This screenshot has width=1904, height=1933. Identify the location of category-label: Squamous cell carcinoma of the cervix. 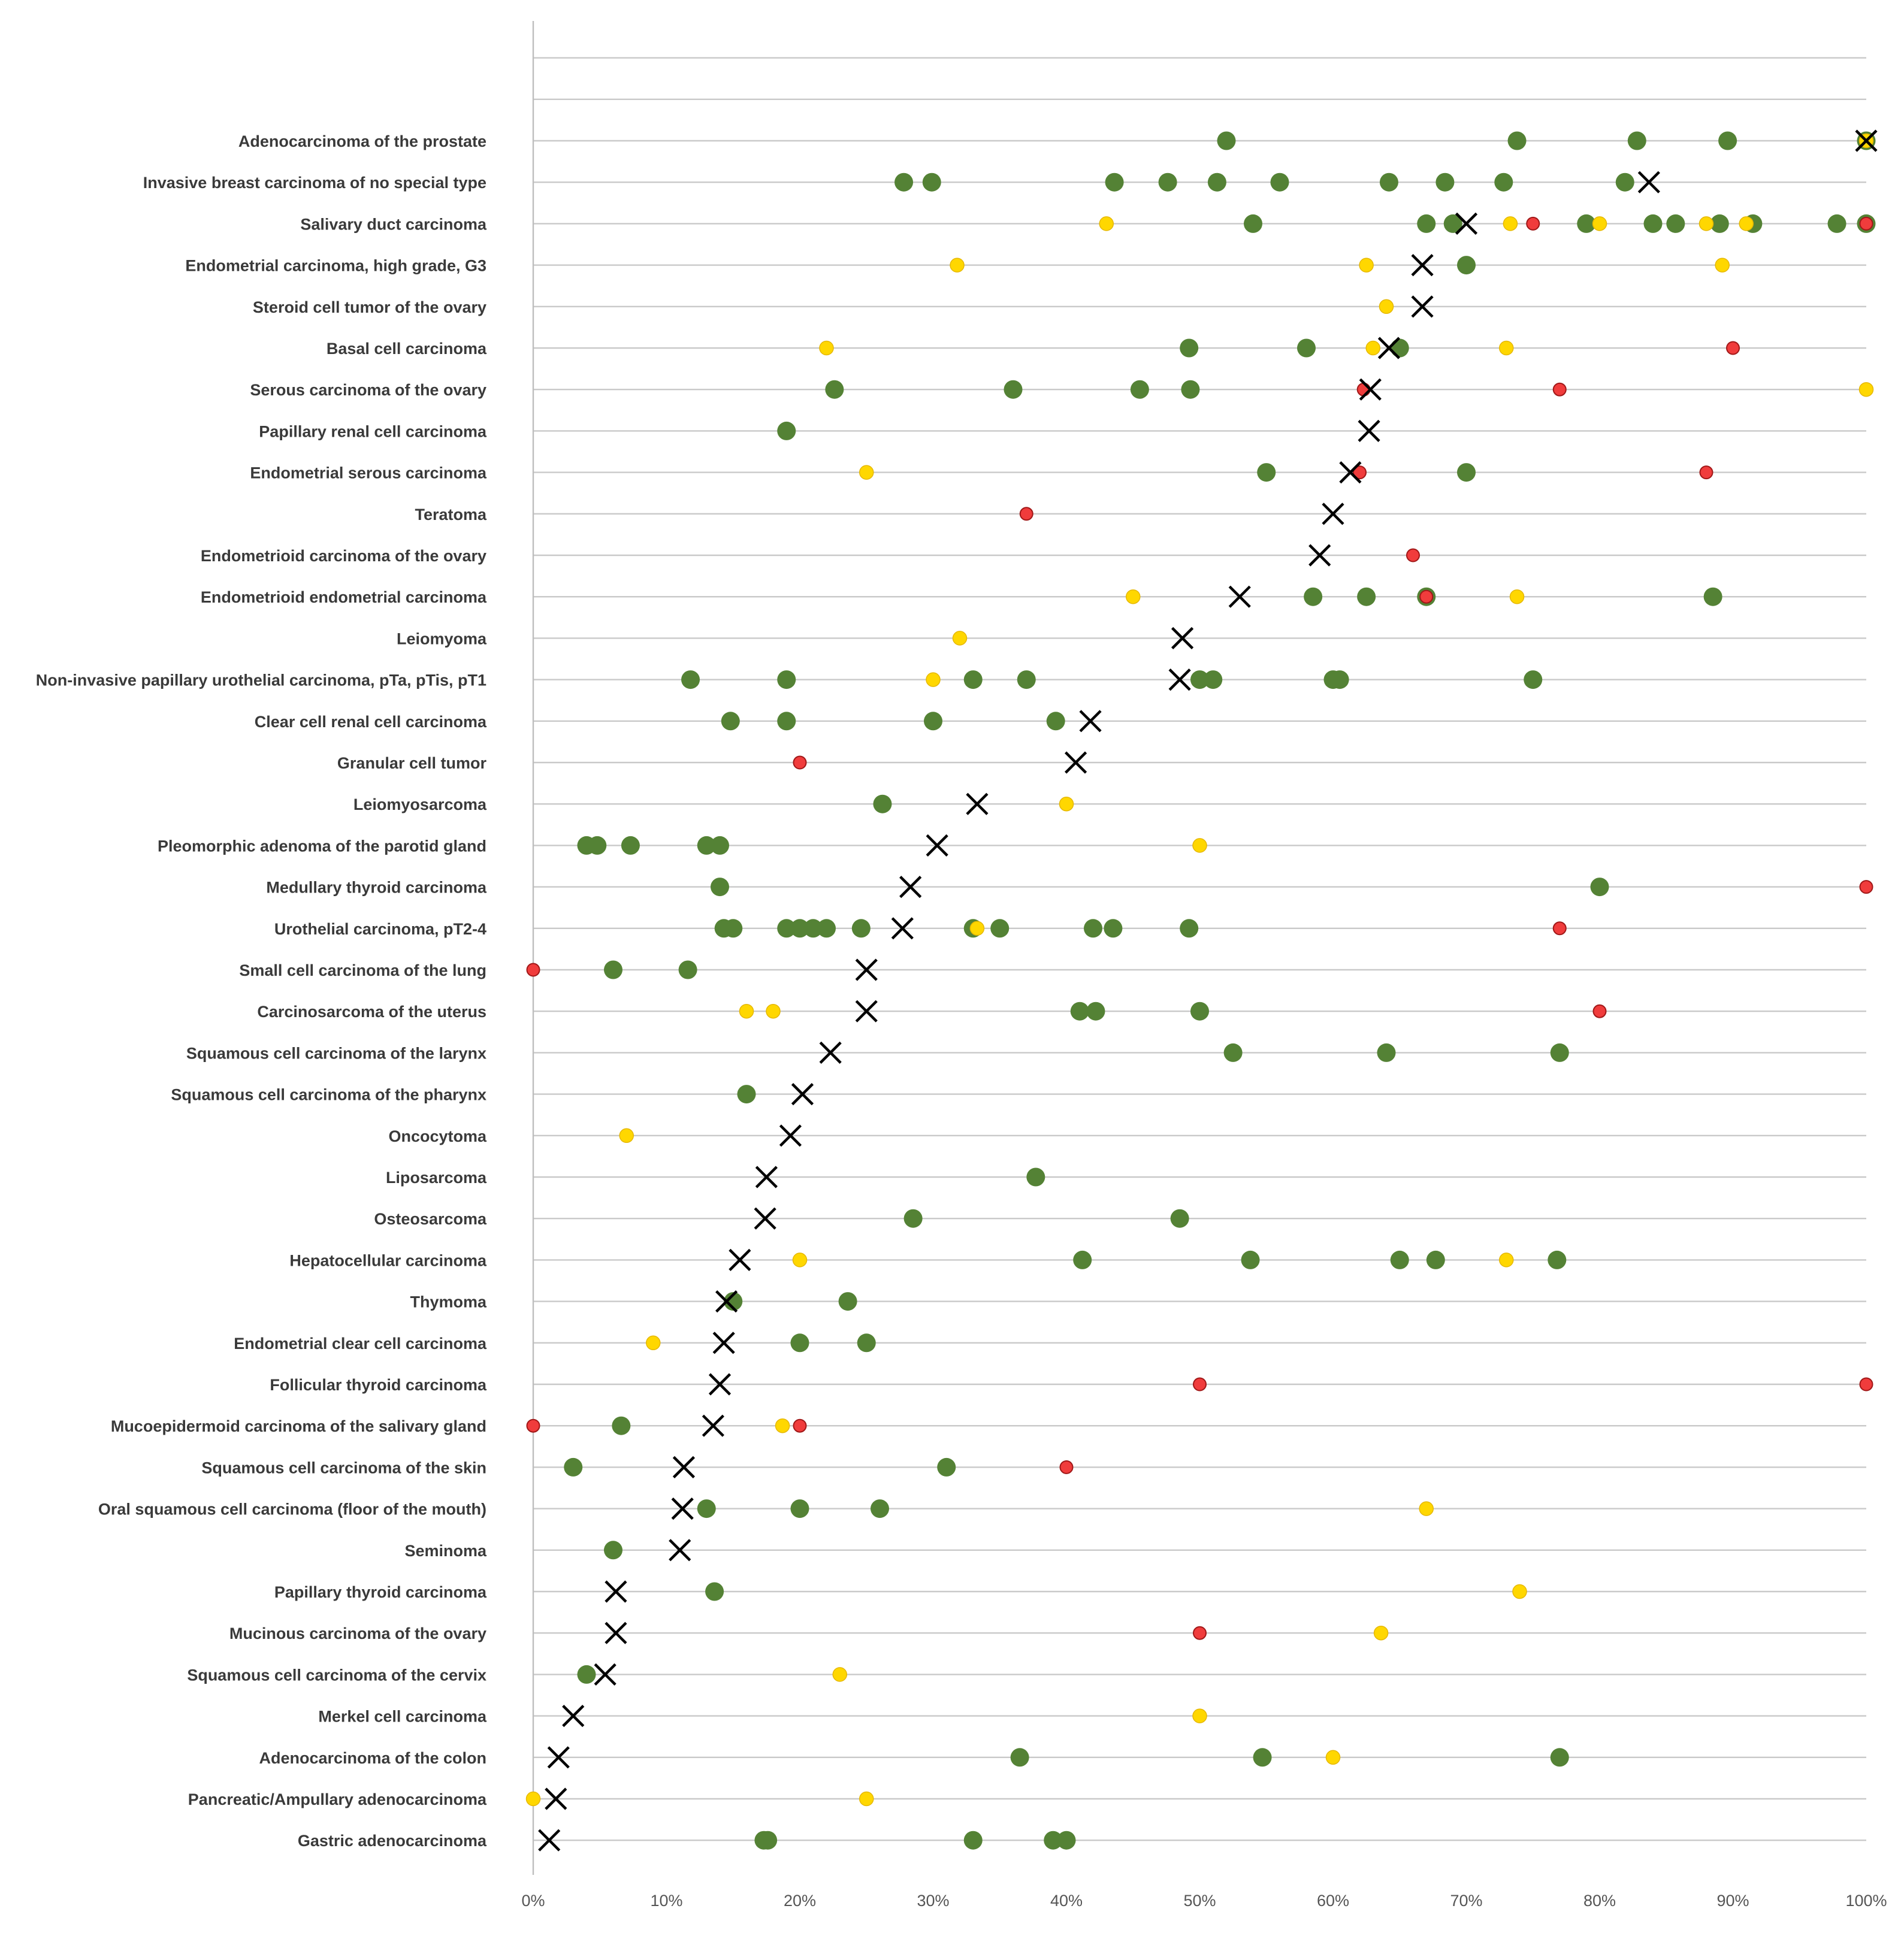
(336, 1675).